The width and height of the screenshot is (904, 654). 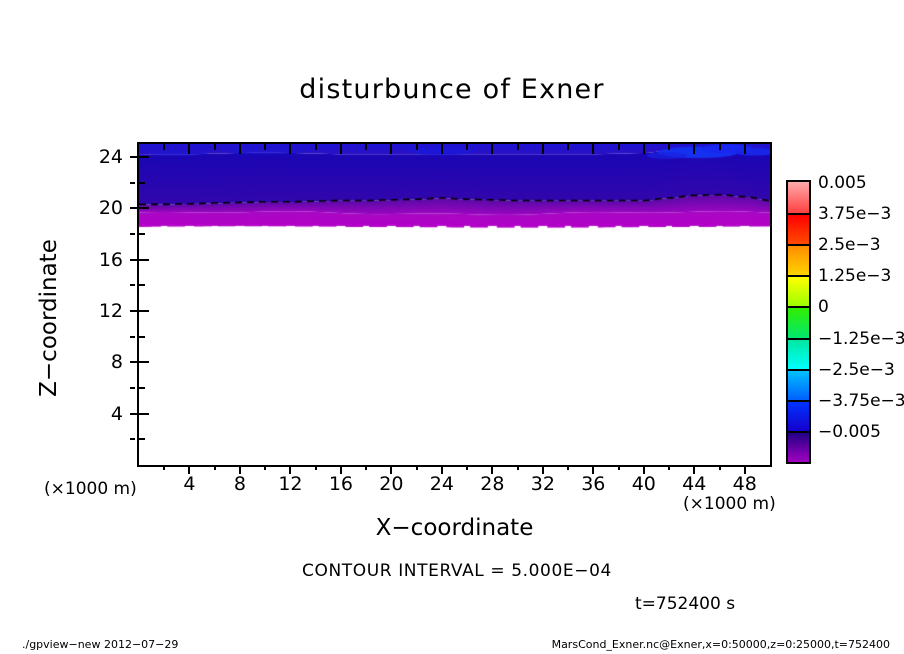 I want to click on x-tick-label: 4, so click(x=189, y=484).